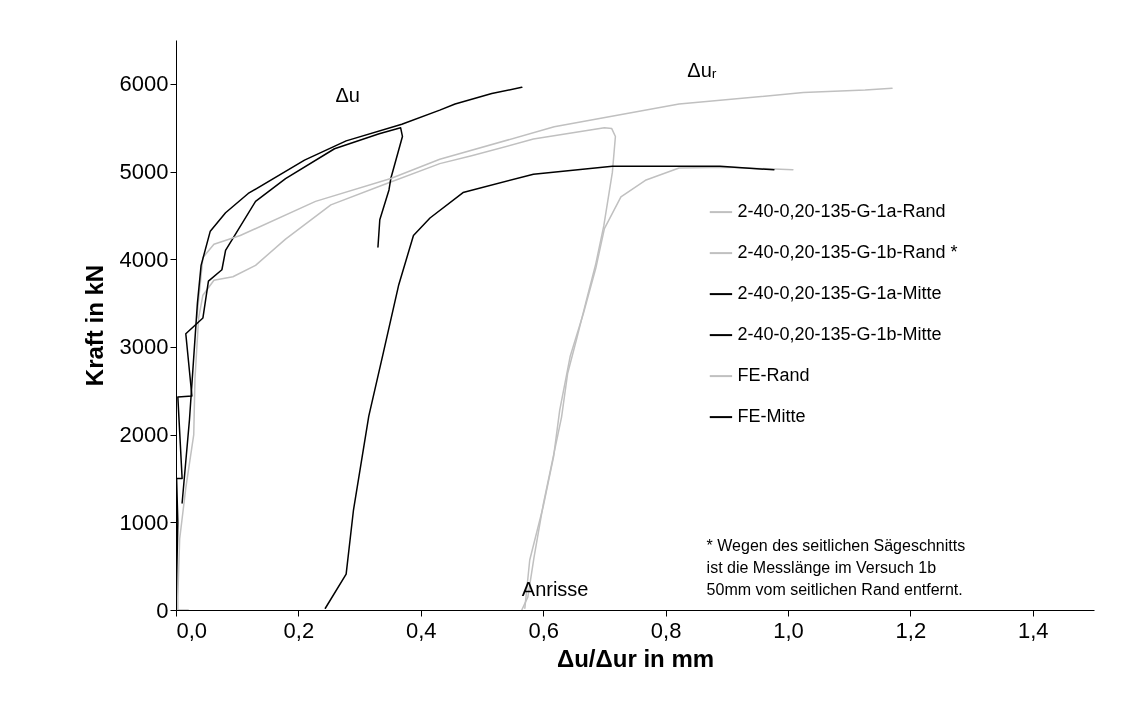 This screenshot has height=727, width=1125. What do you see at coordinates (543, 630) in the screenshot?
I see `x-tick-label: 0,6` at bounding box center [543, 630].